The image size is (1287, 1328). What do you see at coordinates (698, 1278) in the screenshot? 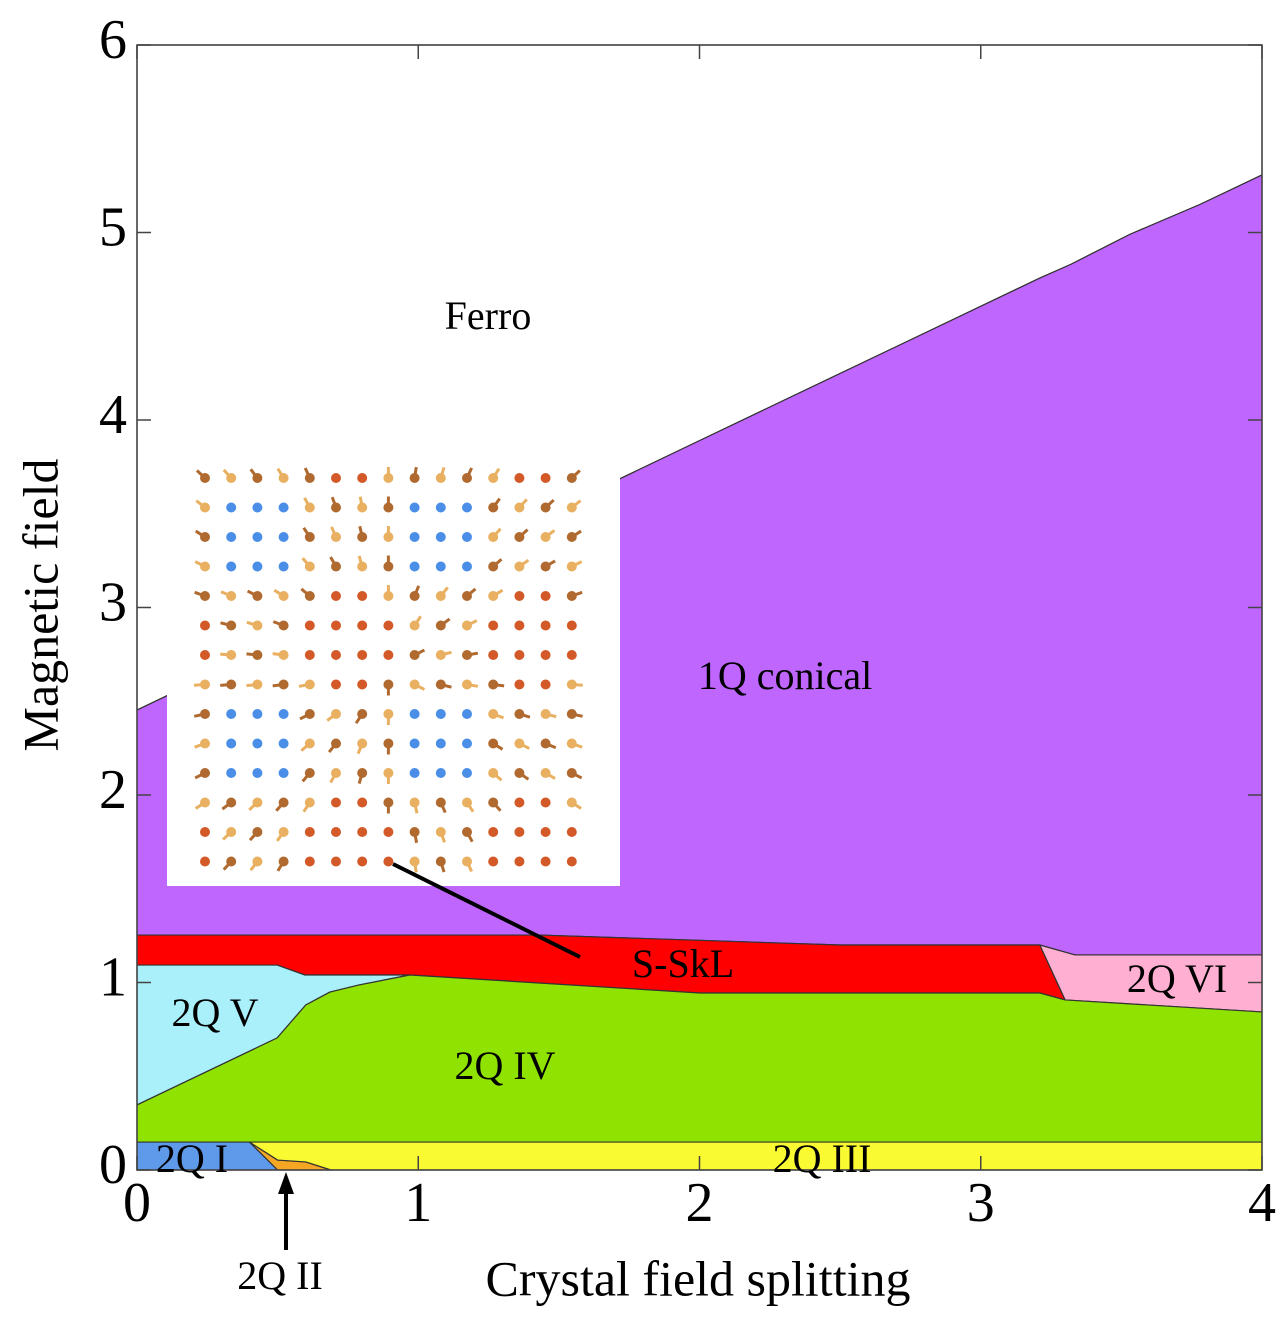
I see `x-axis-title: Crystal field splitting` at bounding box center [698, 1278].